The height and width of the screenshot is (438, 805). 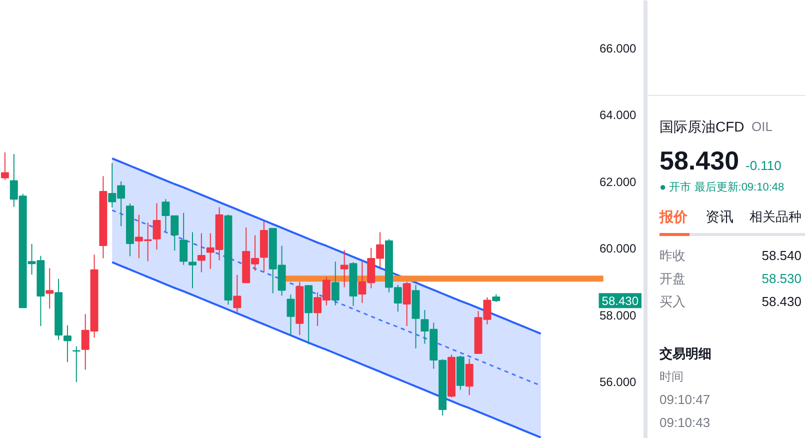 I want to click on y-tick-label: 56.000, so click(x=618, y=382).